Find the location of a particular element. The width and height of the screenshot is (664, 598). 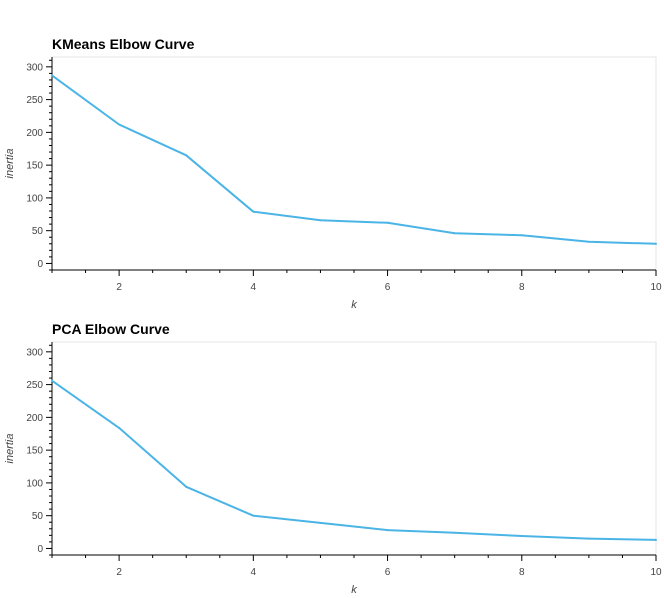

chart-title: PCA Elbow Curve is located at coordinates (111, 329).